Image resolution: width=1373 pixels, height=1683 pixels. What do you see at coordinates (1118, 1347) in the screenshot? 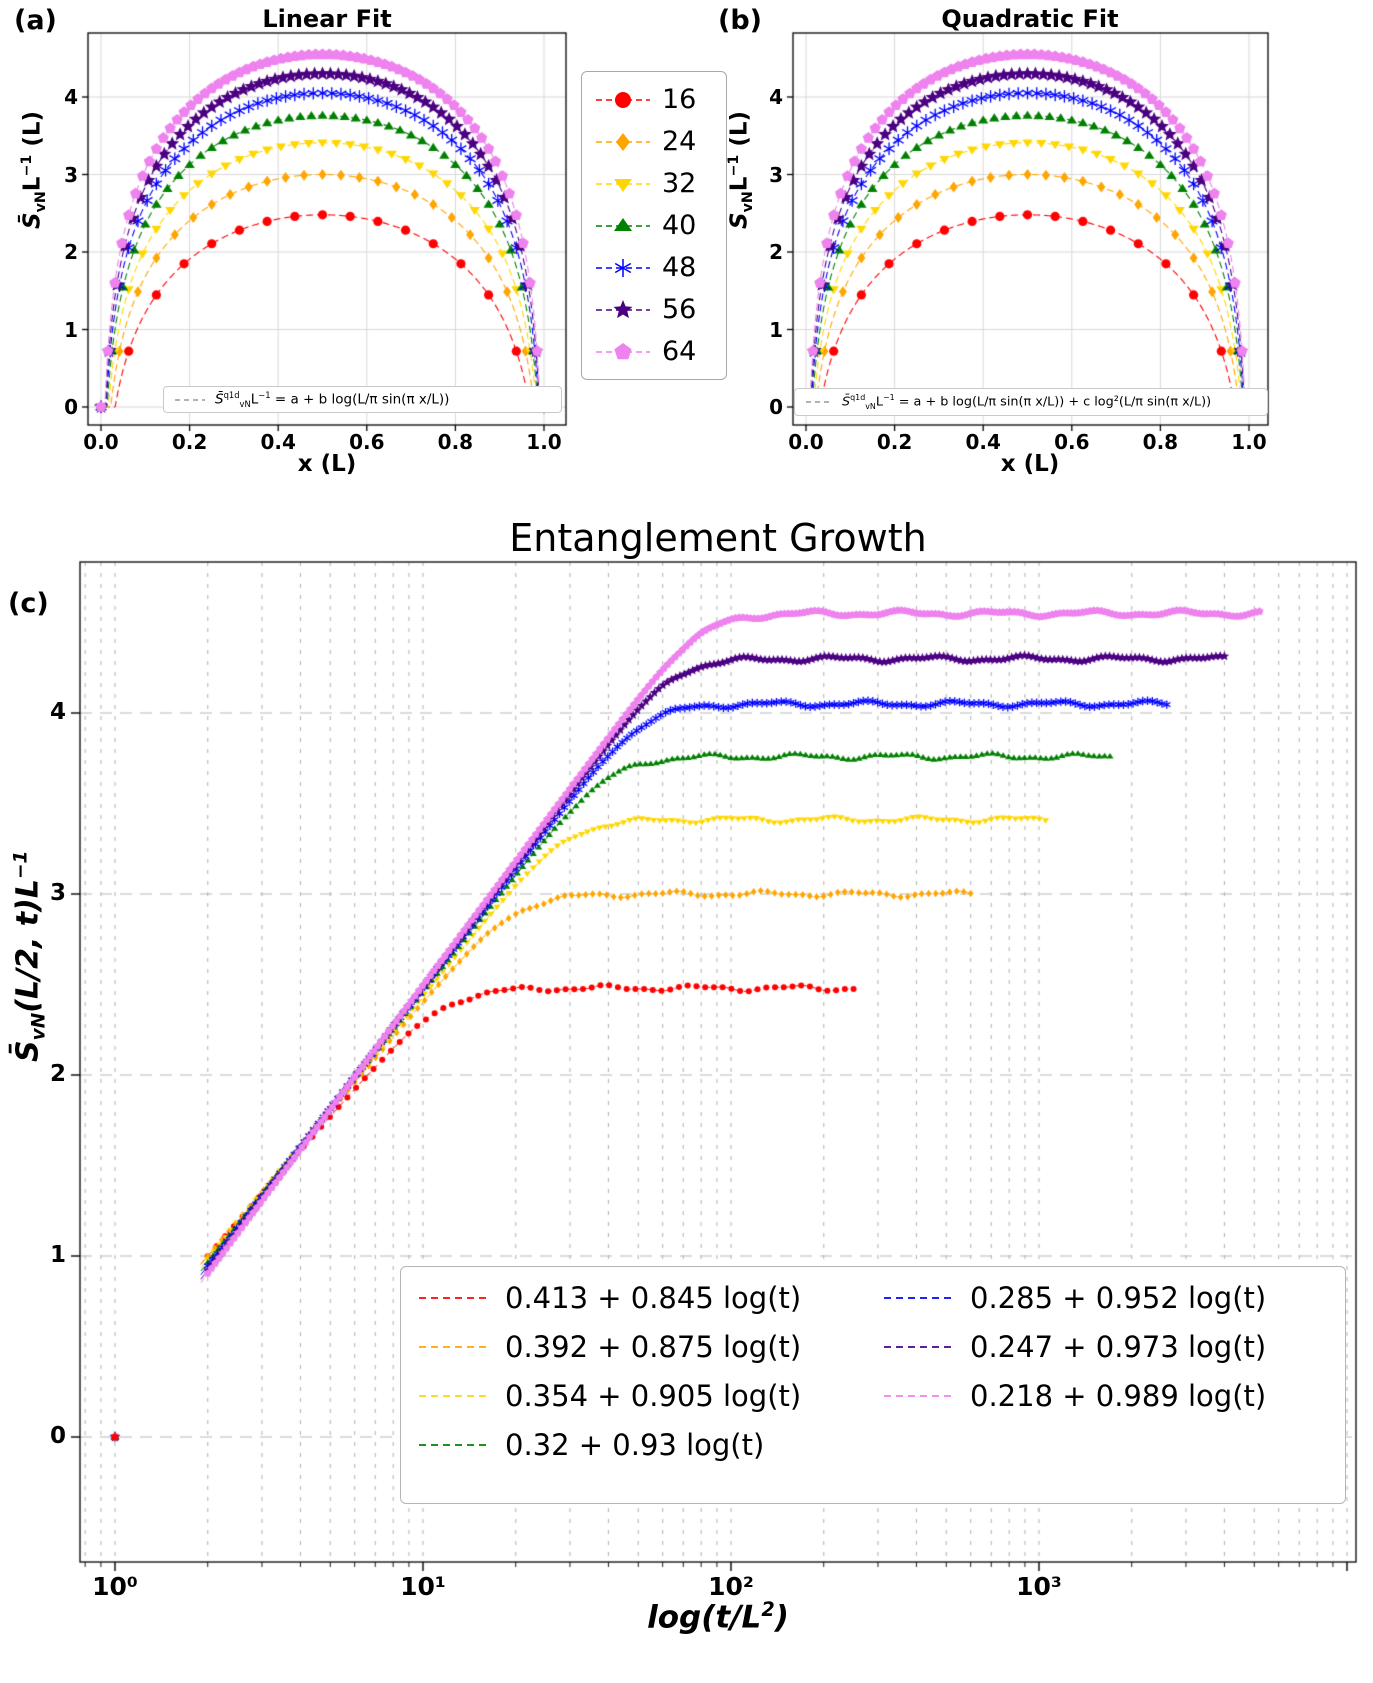
I see `fit-equation-label: 0.247 + 0.973 log(t)` at bounding box center [1118, 1347].